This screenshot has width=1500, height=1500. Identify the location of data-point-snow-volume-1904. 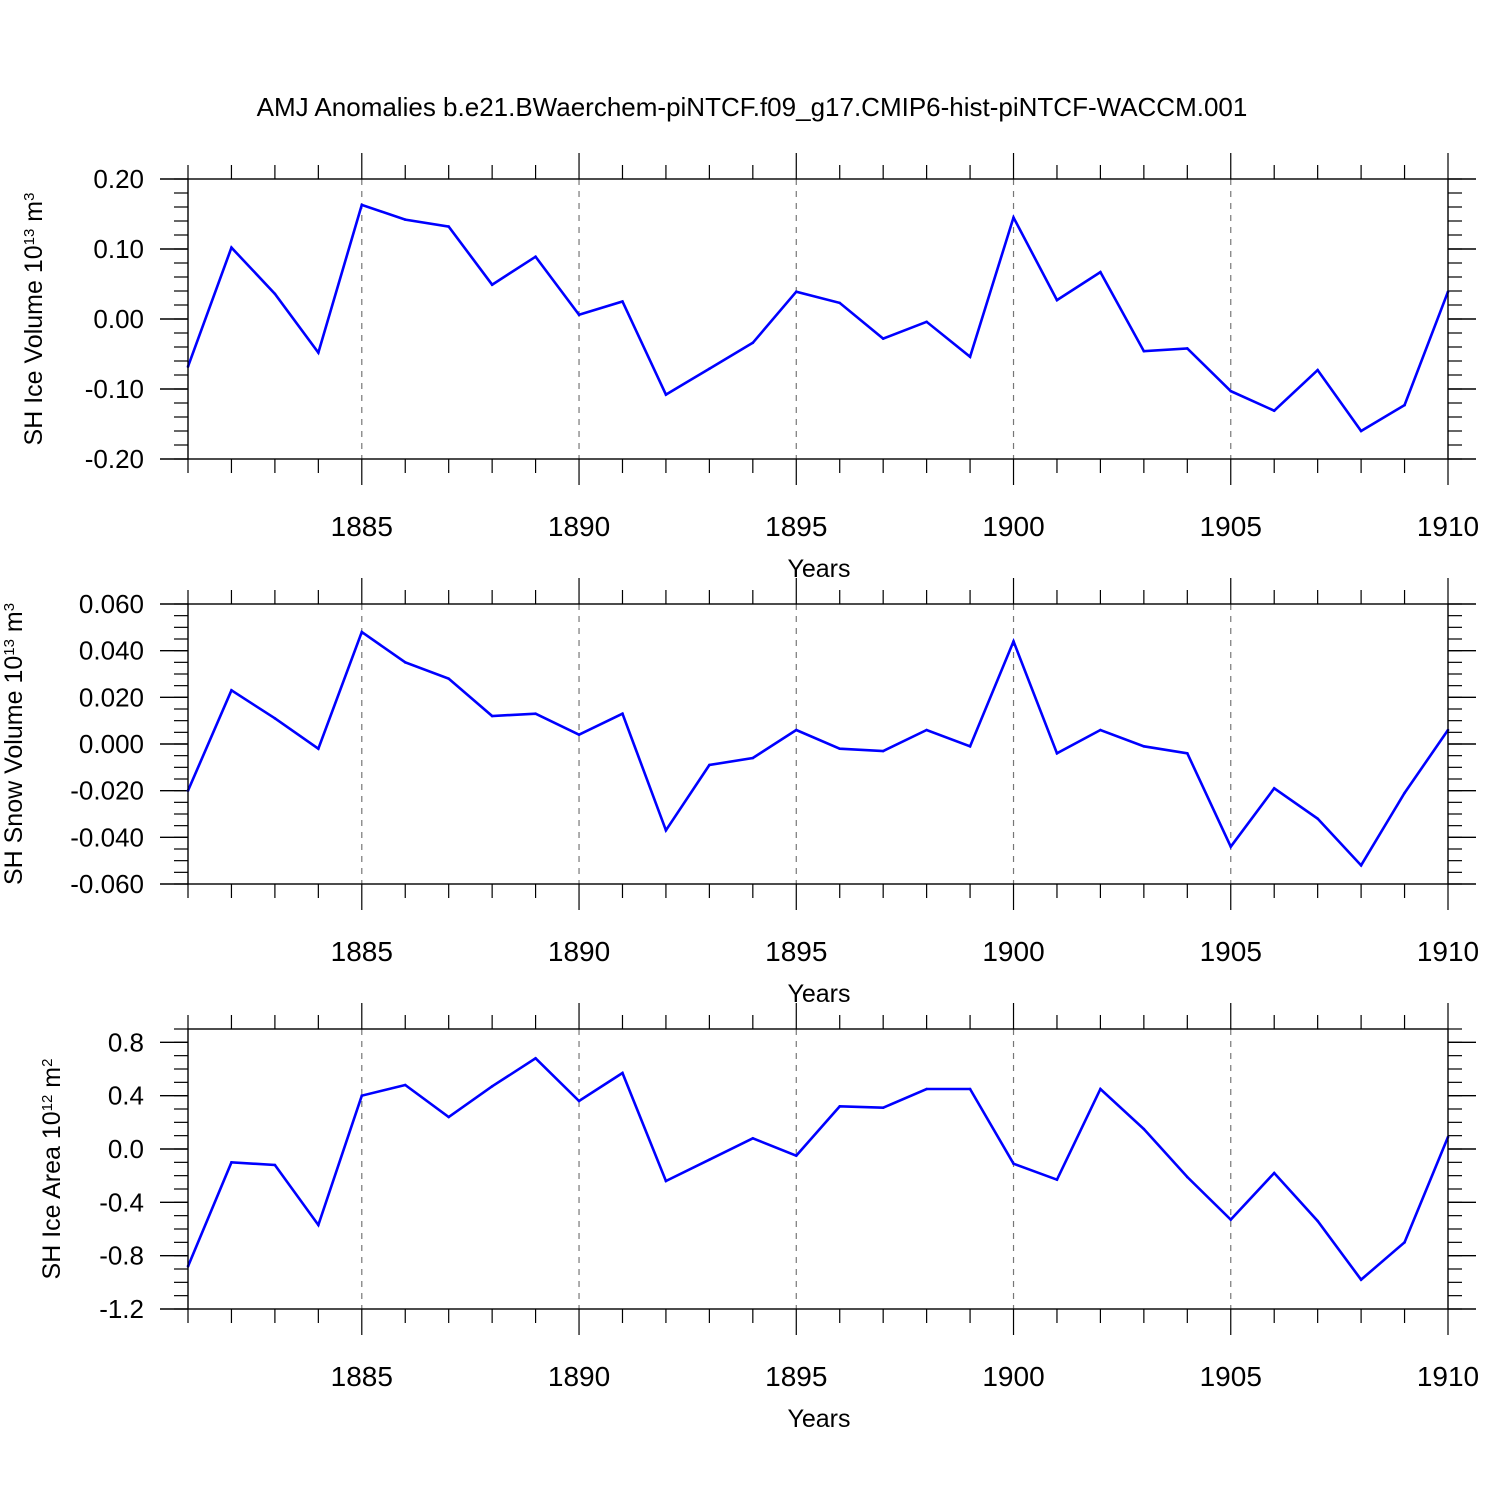
(1187, 753).